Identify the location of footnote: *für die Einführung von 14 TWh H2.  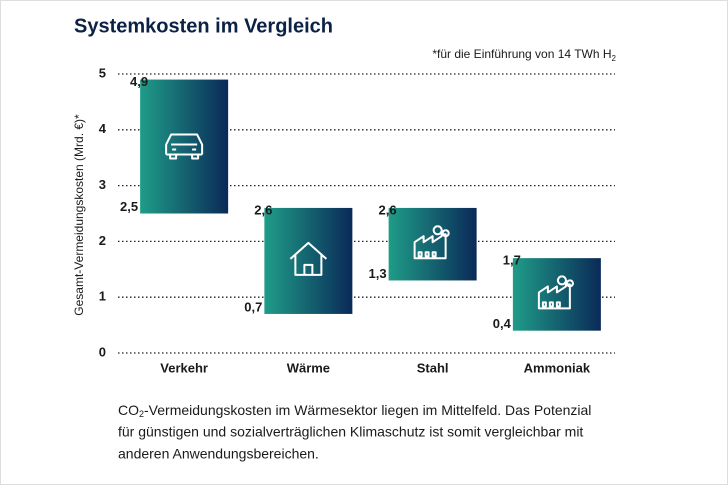
(524, 55).